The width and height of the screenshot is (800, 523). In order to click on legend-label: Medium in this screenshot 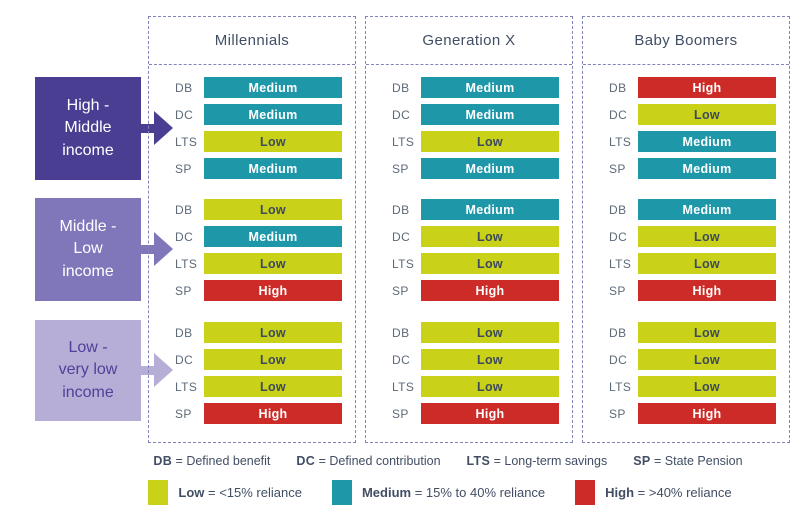, I will do `click(386, 492)`.